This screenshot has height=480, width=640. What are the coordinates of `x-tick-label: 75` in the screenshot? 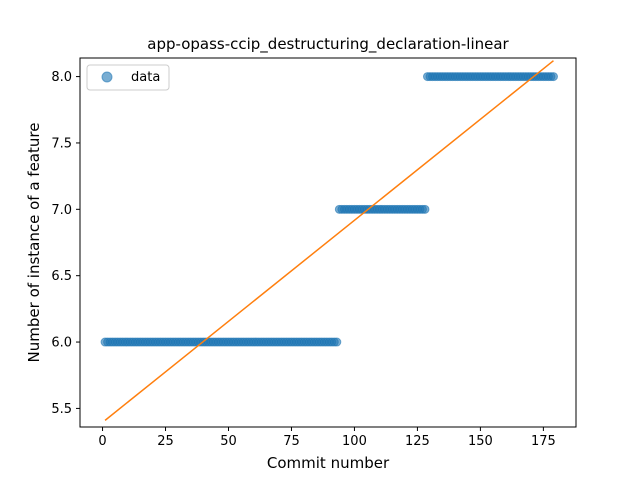 It's located at (291, 441).